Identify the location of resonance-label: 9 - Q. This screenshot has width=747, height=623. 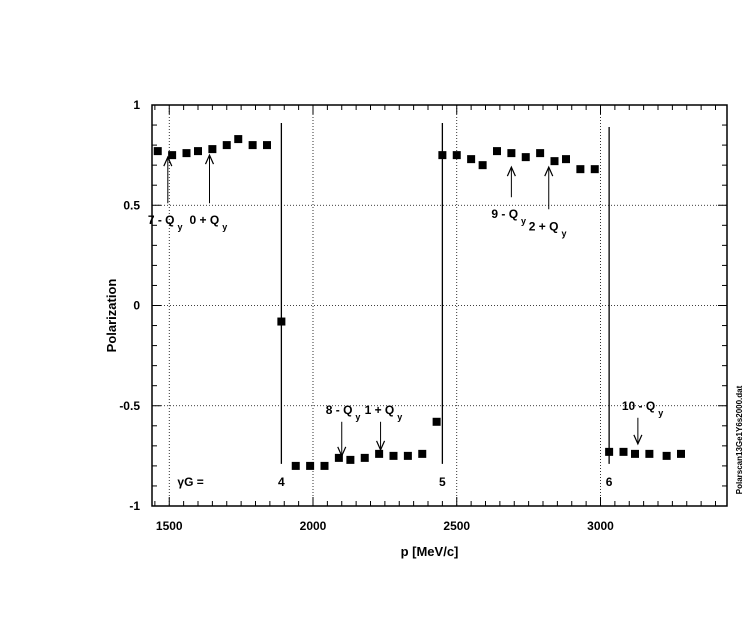
(504, 214).